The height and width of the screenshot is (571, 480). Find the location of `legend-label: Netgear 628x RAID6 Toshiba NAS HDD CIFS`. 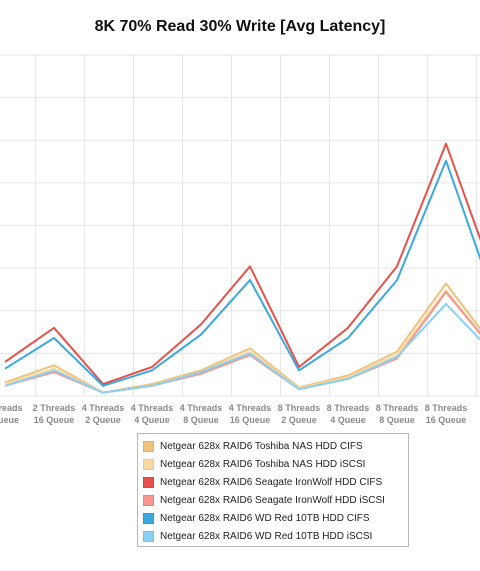

legend-label: Netgear 628x RAID6 Toshiba NAS HDD CIFS is located at coordinates (261, 446).